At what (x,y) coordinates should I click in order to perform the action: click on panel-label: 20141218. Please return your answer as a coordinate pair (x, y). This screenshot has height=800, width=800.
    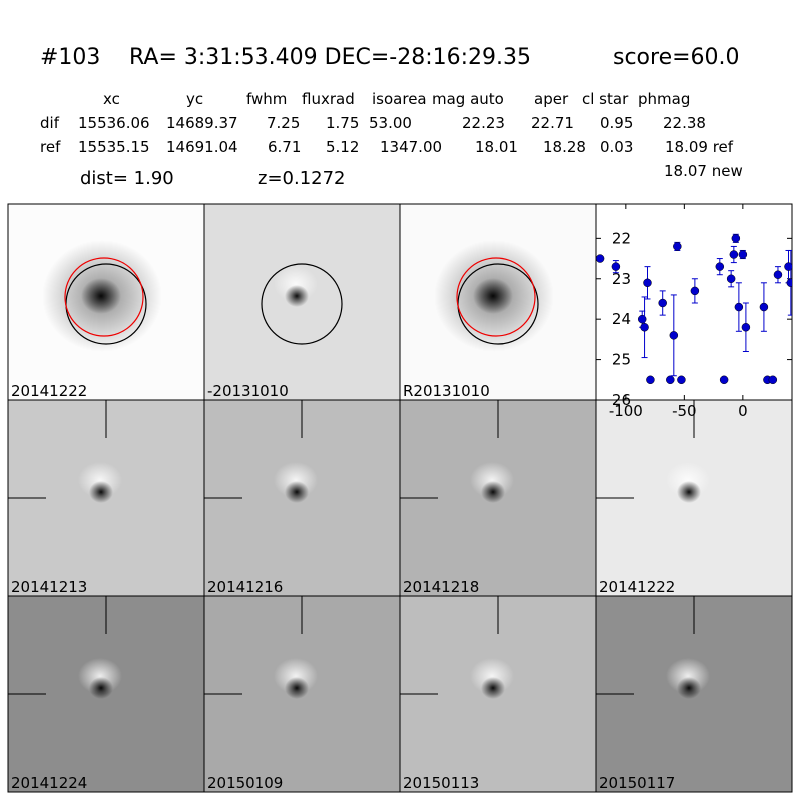
    Looking at the image, I should click on (441, 587).